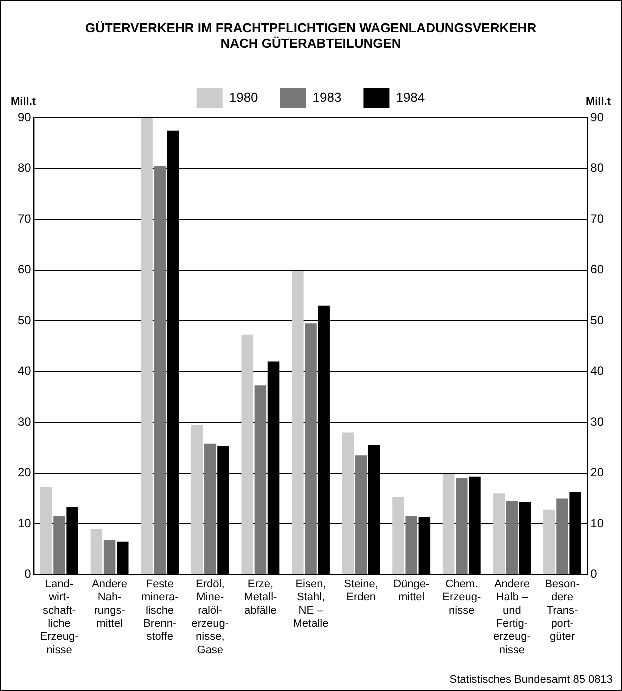 The image size is (622, 691). I want to click on x-tick-label: Erdöl, Mine- ralöl- erzeug- nisse, Gase, so click(211, 617).